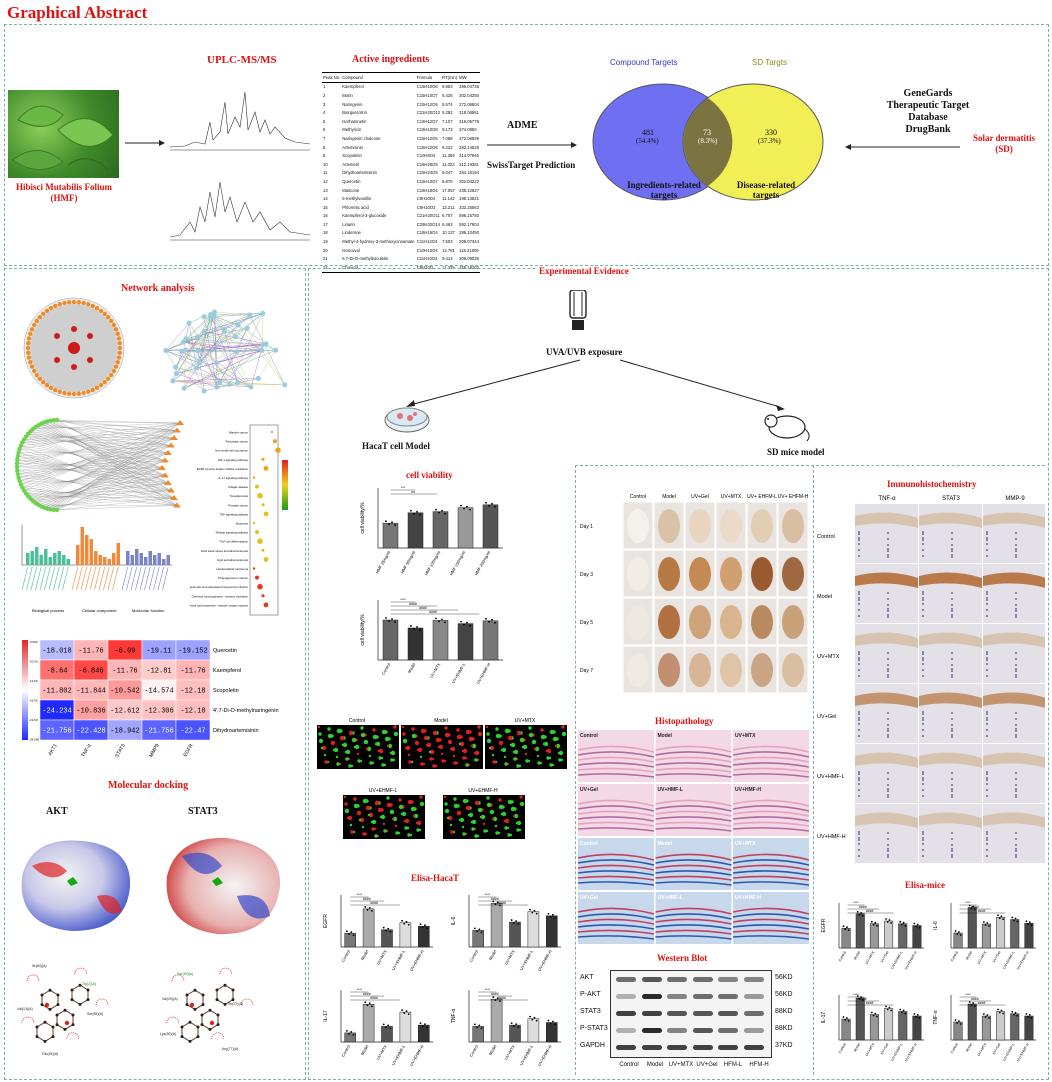  Describe the element at coordinates (469, 78) in the screenshot. I see `table-header: MW` at that location.